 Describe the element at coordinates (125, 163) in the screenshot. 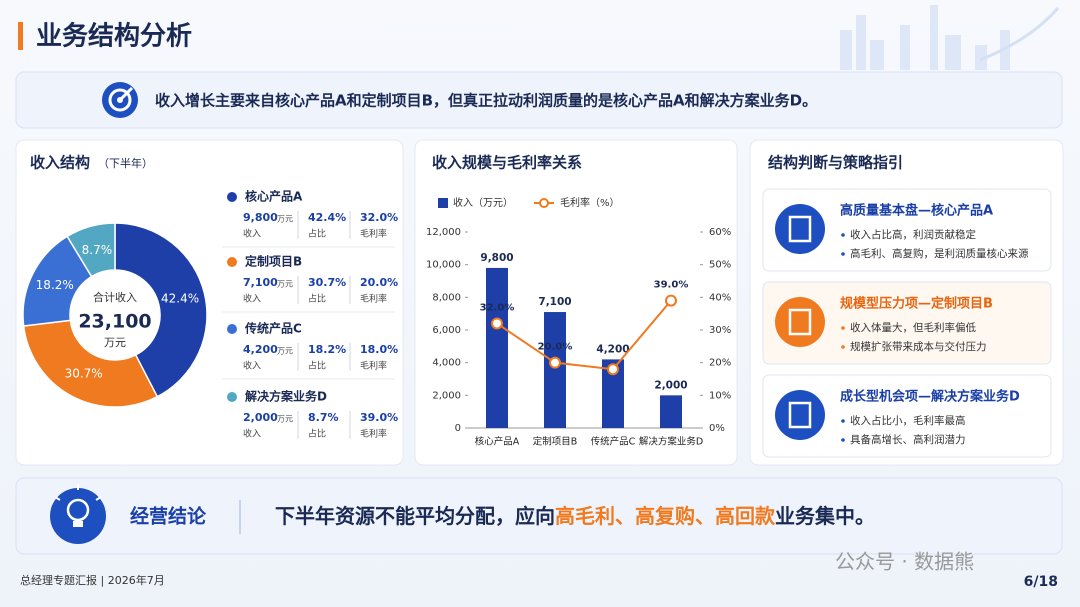

I see `panel-subtitle: （下半年）` at that location.